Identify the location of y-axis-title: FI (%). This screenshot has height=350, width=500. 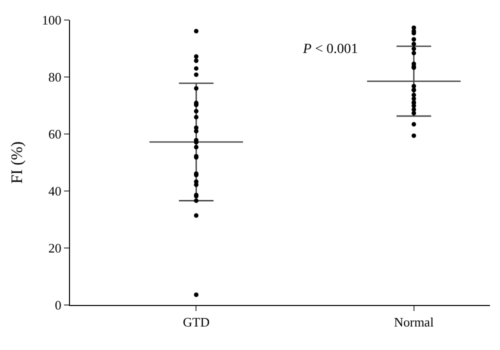
(17, 162).